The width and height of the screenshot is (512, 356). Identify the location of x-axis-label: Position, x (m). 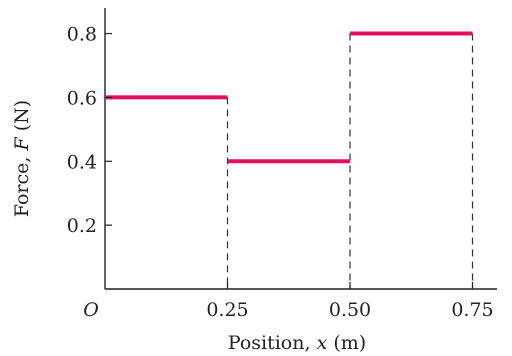
(297, 343).